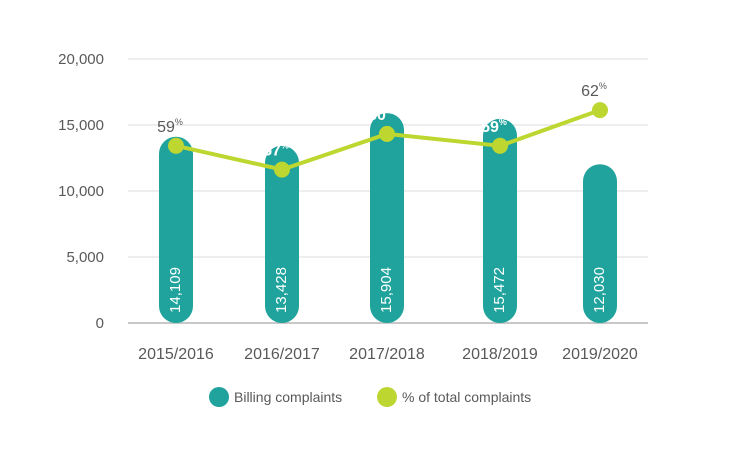 Image resolution: width=731 pixels, height=457 pixels. I want to click on percent-label: 57%, so click(276, 150).